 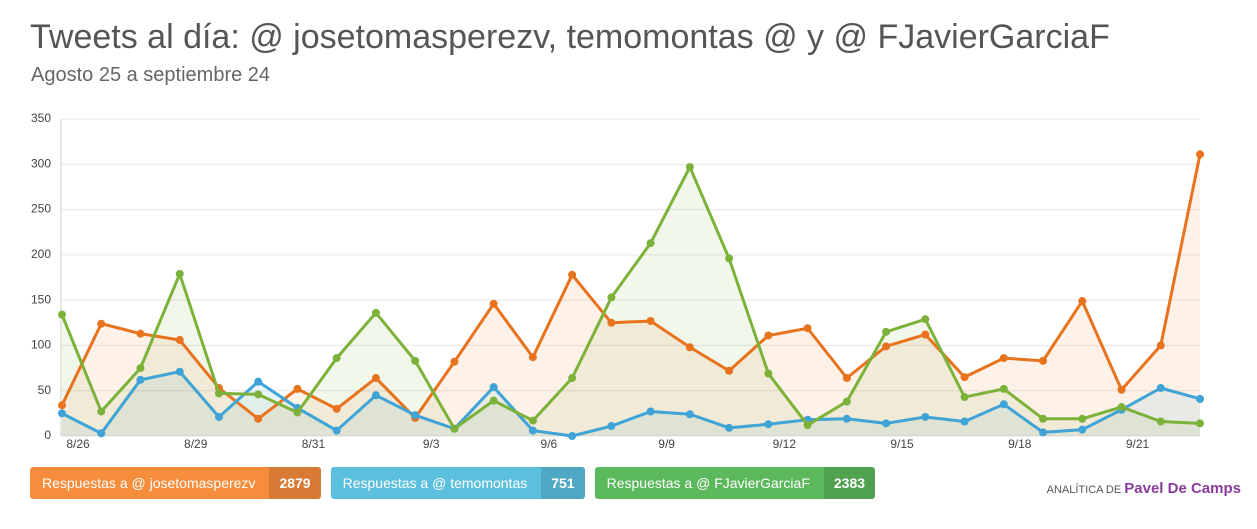 I want to click on y-tick-label: 150, so click(x=41, y=299).